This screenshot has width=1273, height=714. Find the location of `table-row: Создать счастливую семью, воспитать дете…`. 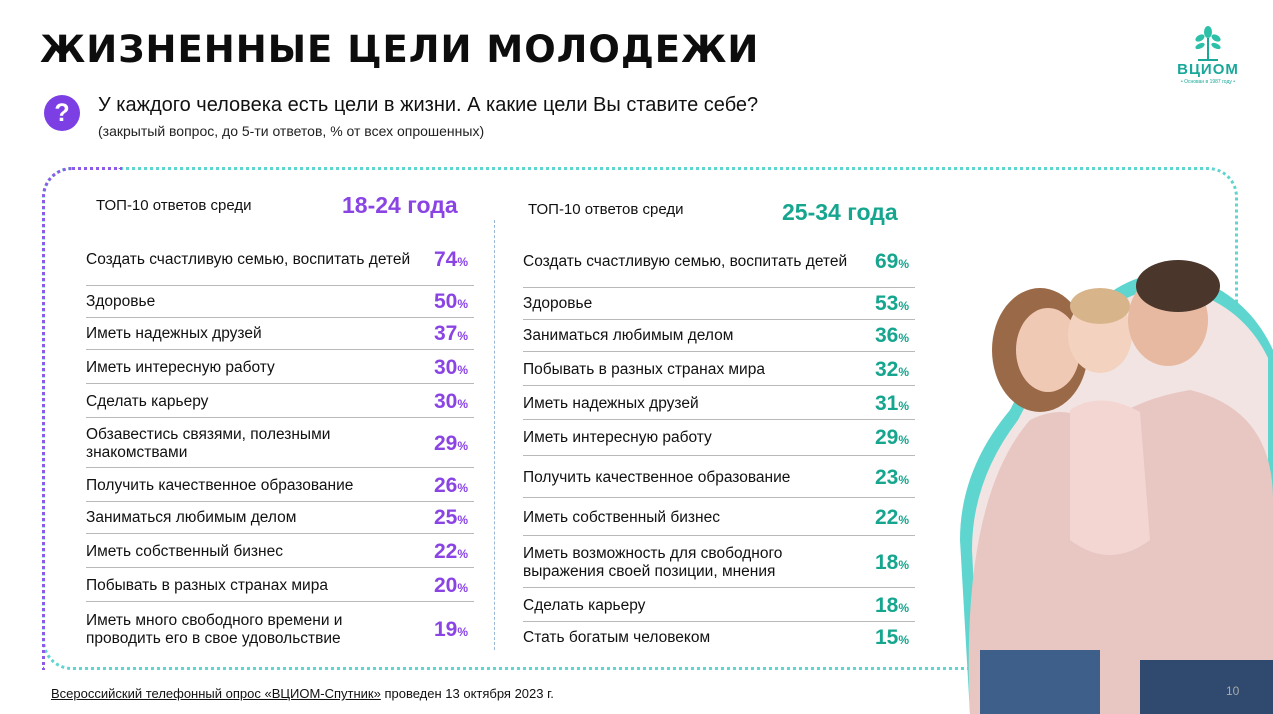

table-row: Создать счастливую семью, воспитать дете… is located at coordinates (280, 260).